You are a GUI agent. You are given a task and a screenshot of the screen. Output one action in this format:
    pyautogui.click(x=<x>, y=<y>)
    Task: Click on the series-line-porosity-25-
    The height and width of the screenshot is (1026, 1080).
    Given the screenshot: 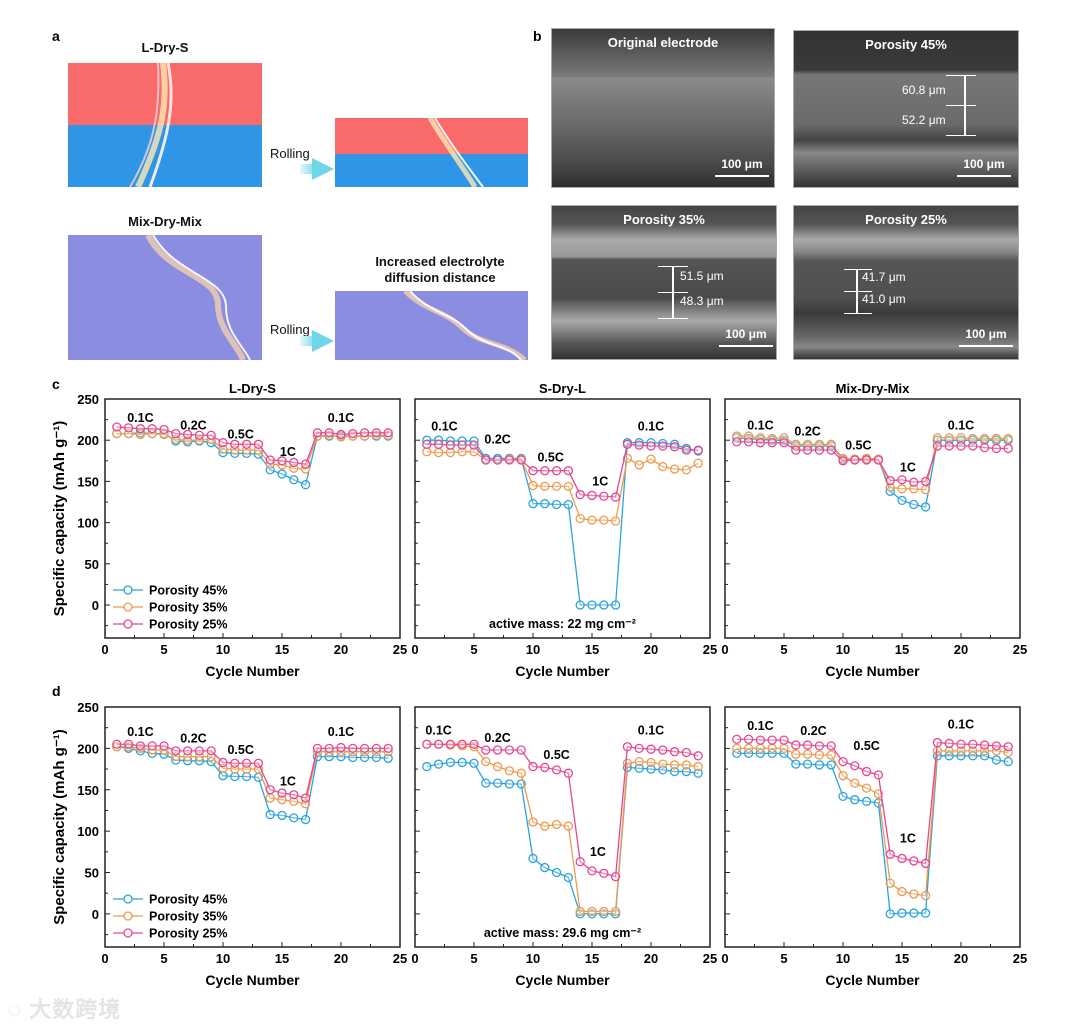 What is the action you would take?
    pyautogui.click(x=872, y=462)
    